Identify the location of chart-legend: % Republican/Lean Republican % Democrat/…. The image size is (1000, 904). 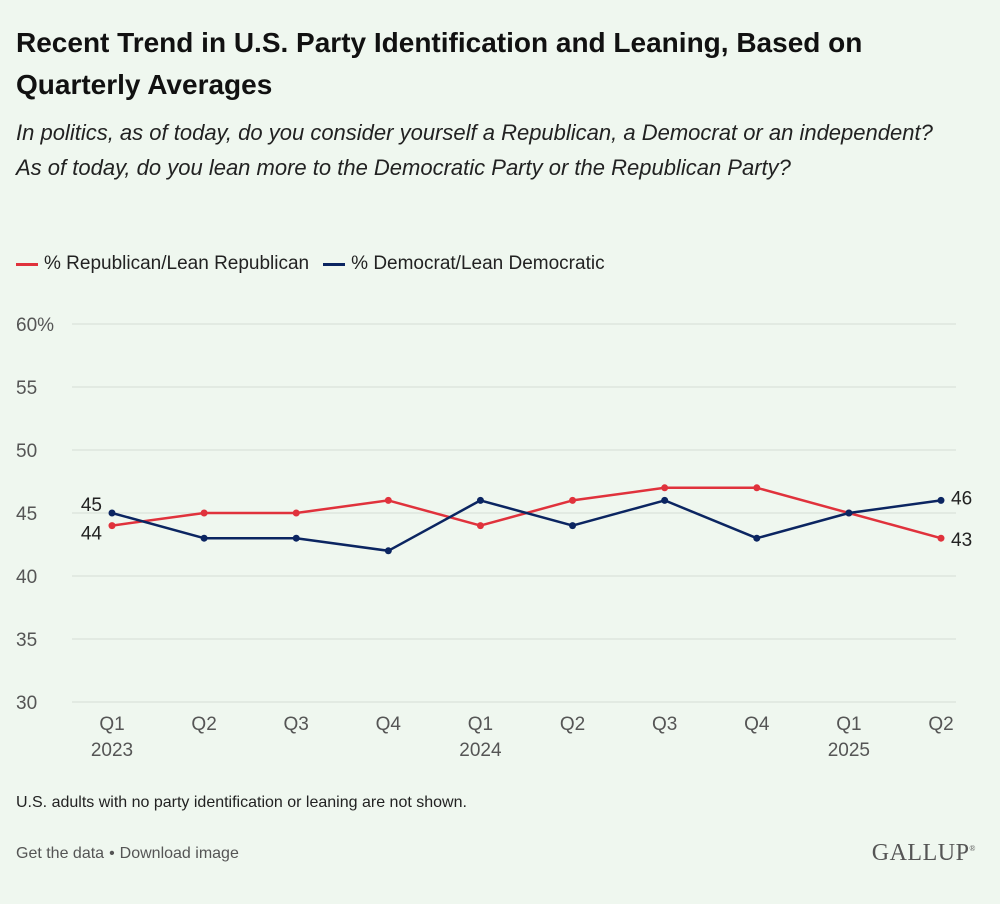
(317, 264).